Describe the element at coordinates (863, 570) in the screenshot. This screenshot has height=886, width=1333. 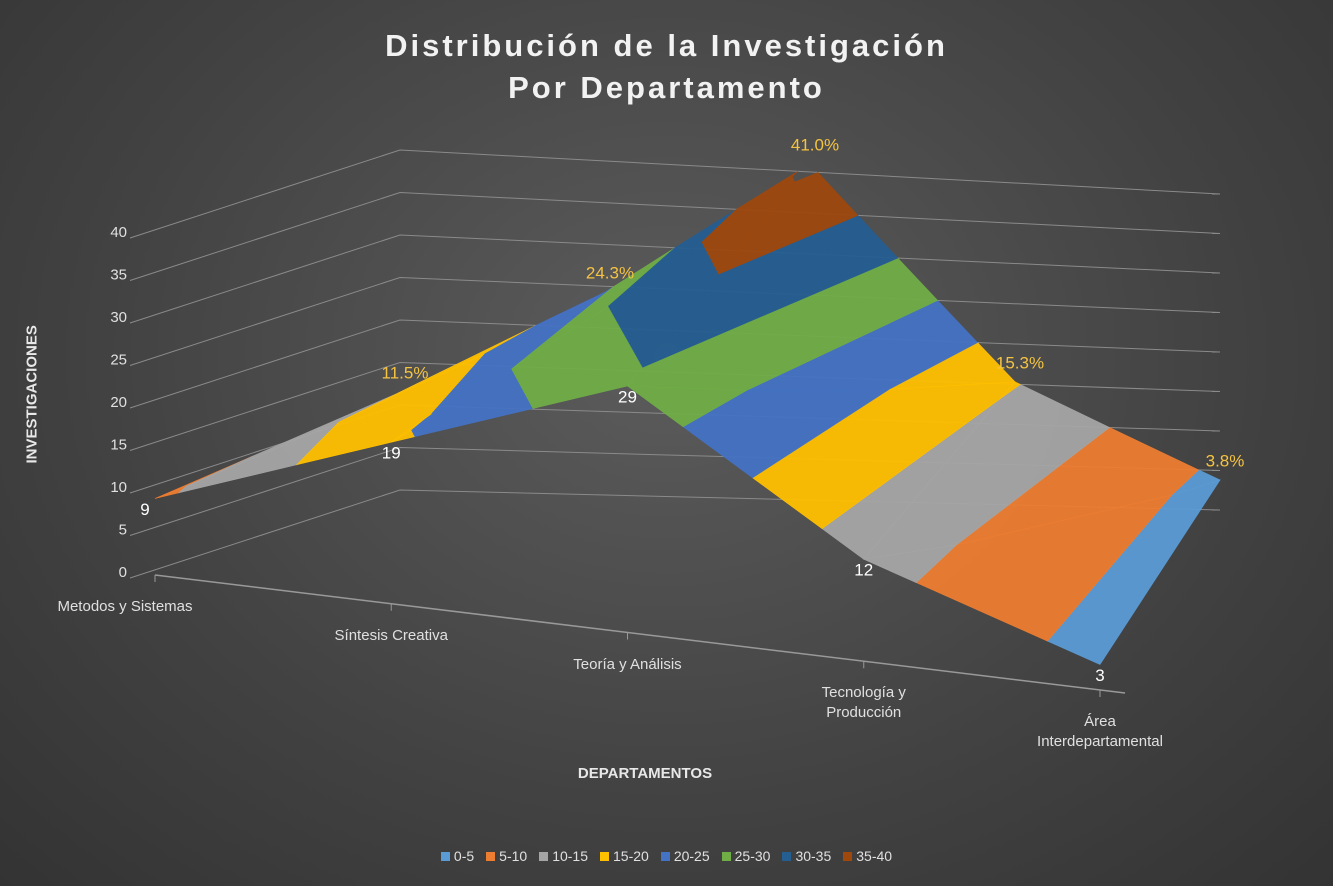
I see `data-label: 12` at that location.